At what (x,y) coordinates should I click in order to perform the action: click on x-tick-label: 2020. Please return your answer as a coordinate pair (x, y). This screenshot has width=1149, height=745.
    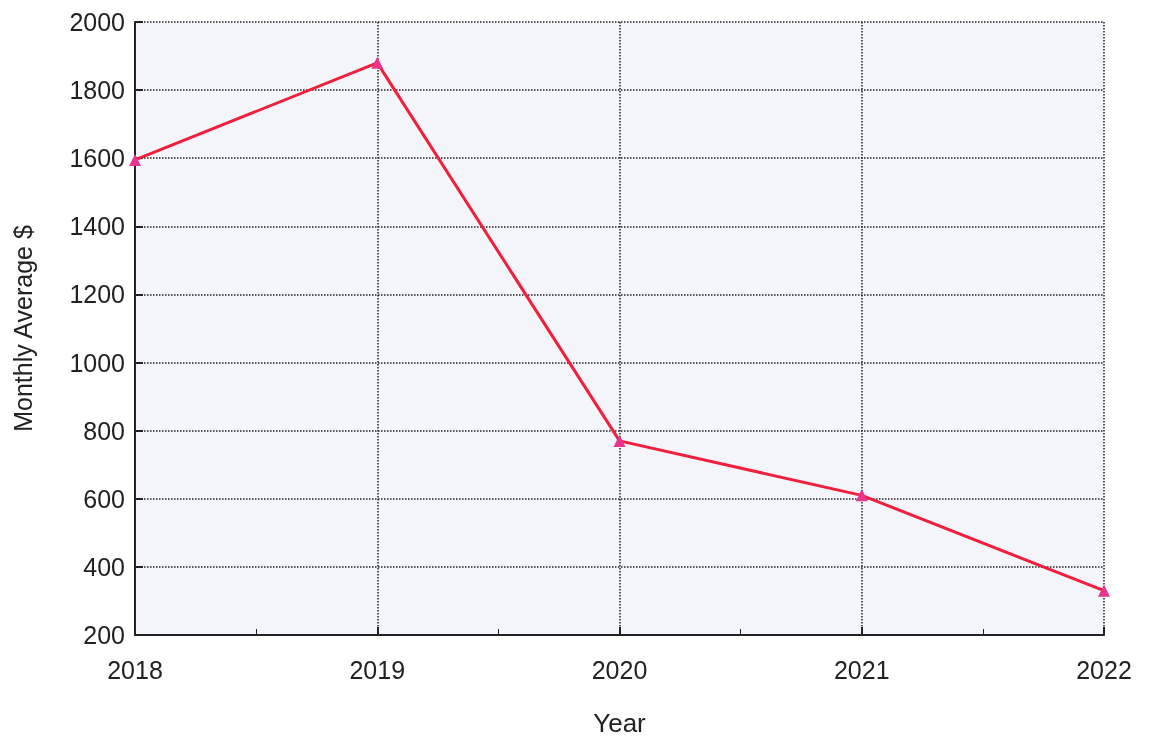
    Looking at the image, I should click on (619, 669).